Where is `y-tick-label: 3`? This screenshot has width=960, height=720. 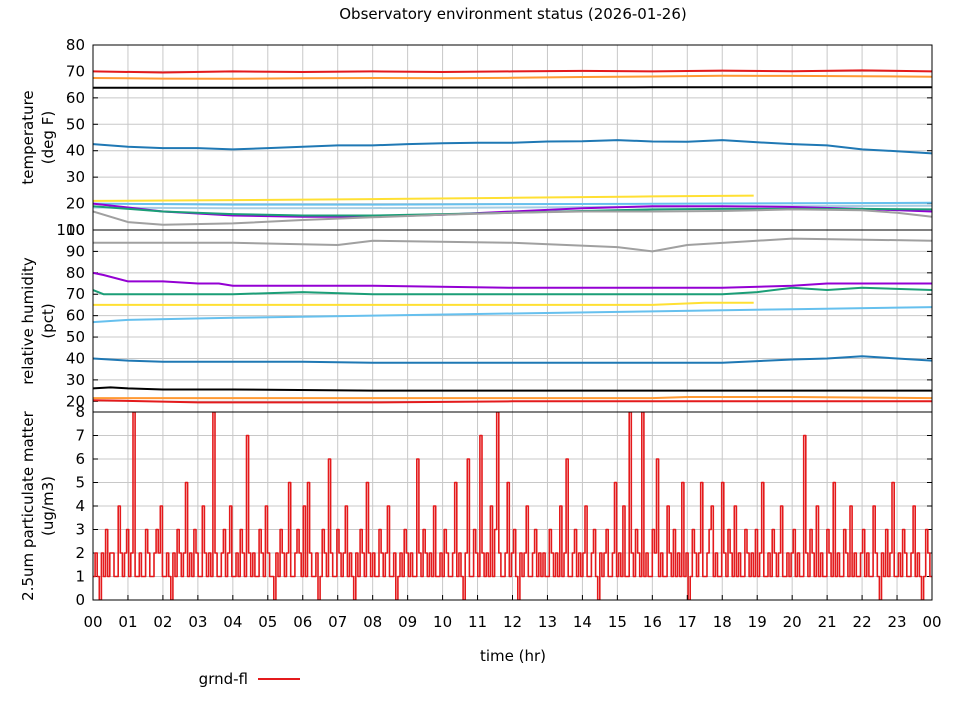 y-tick-label: 3 is located at coordinates (80, 530).